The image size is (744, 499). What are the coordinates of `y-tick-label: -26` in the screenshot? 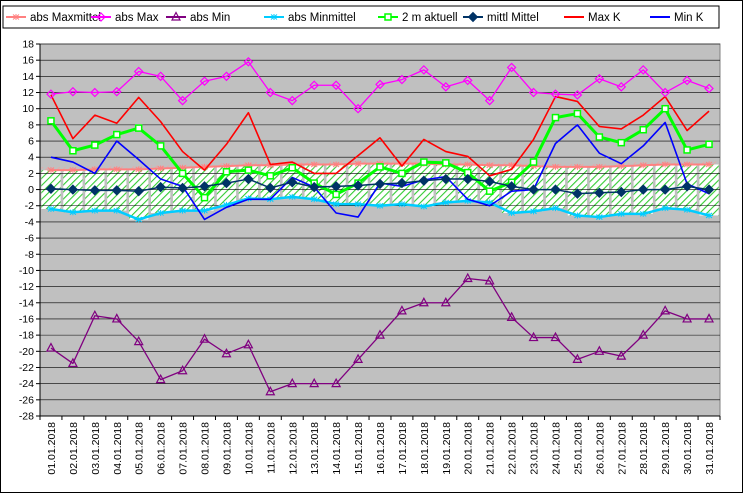 It's located at (26, 400).